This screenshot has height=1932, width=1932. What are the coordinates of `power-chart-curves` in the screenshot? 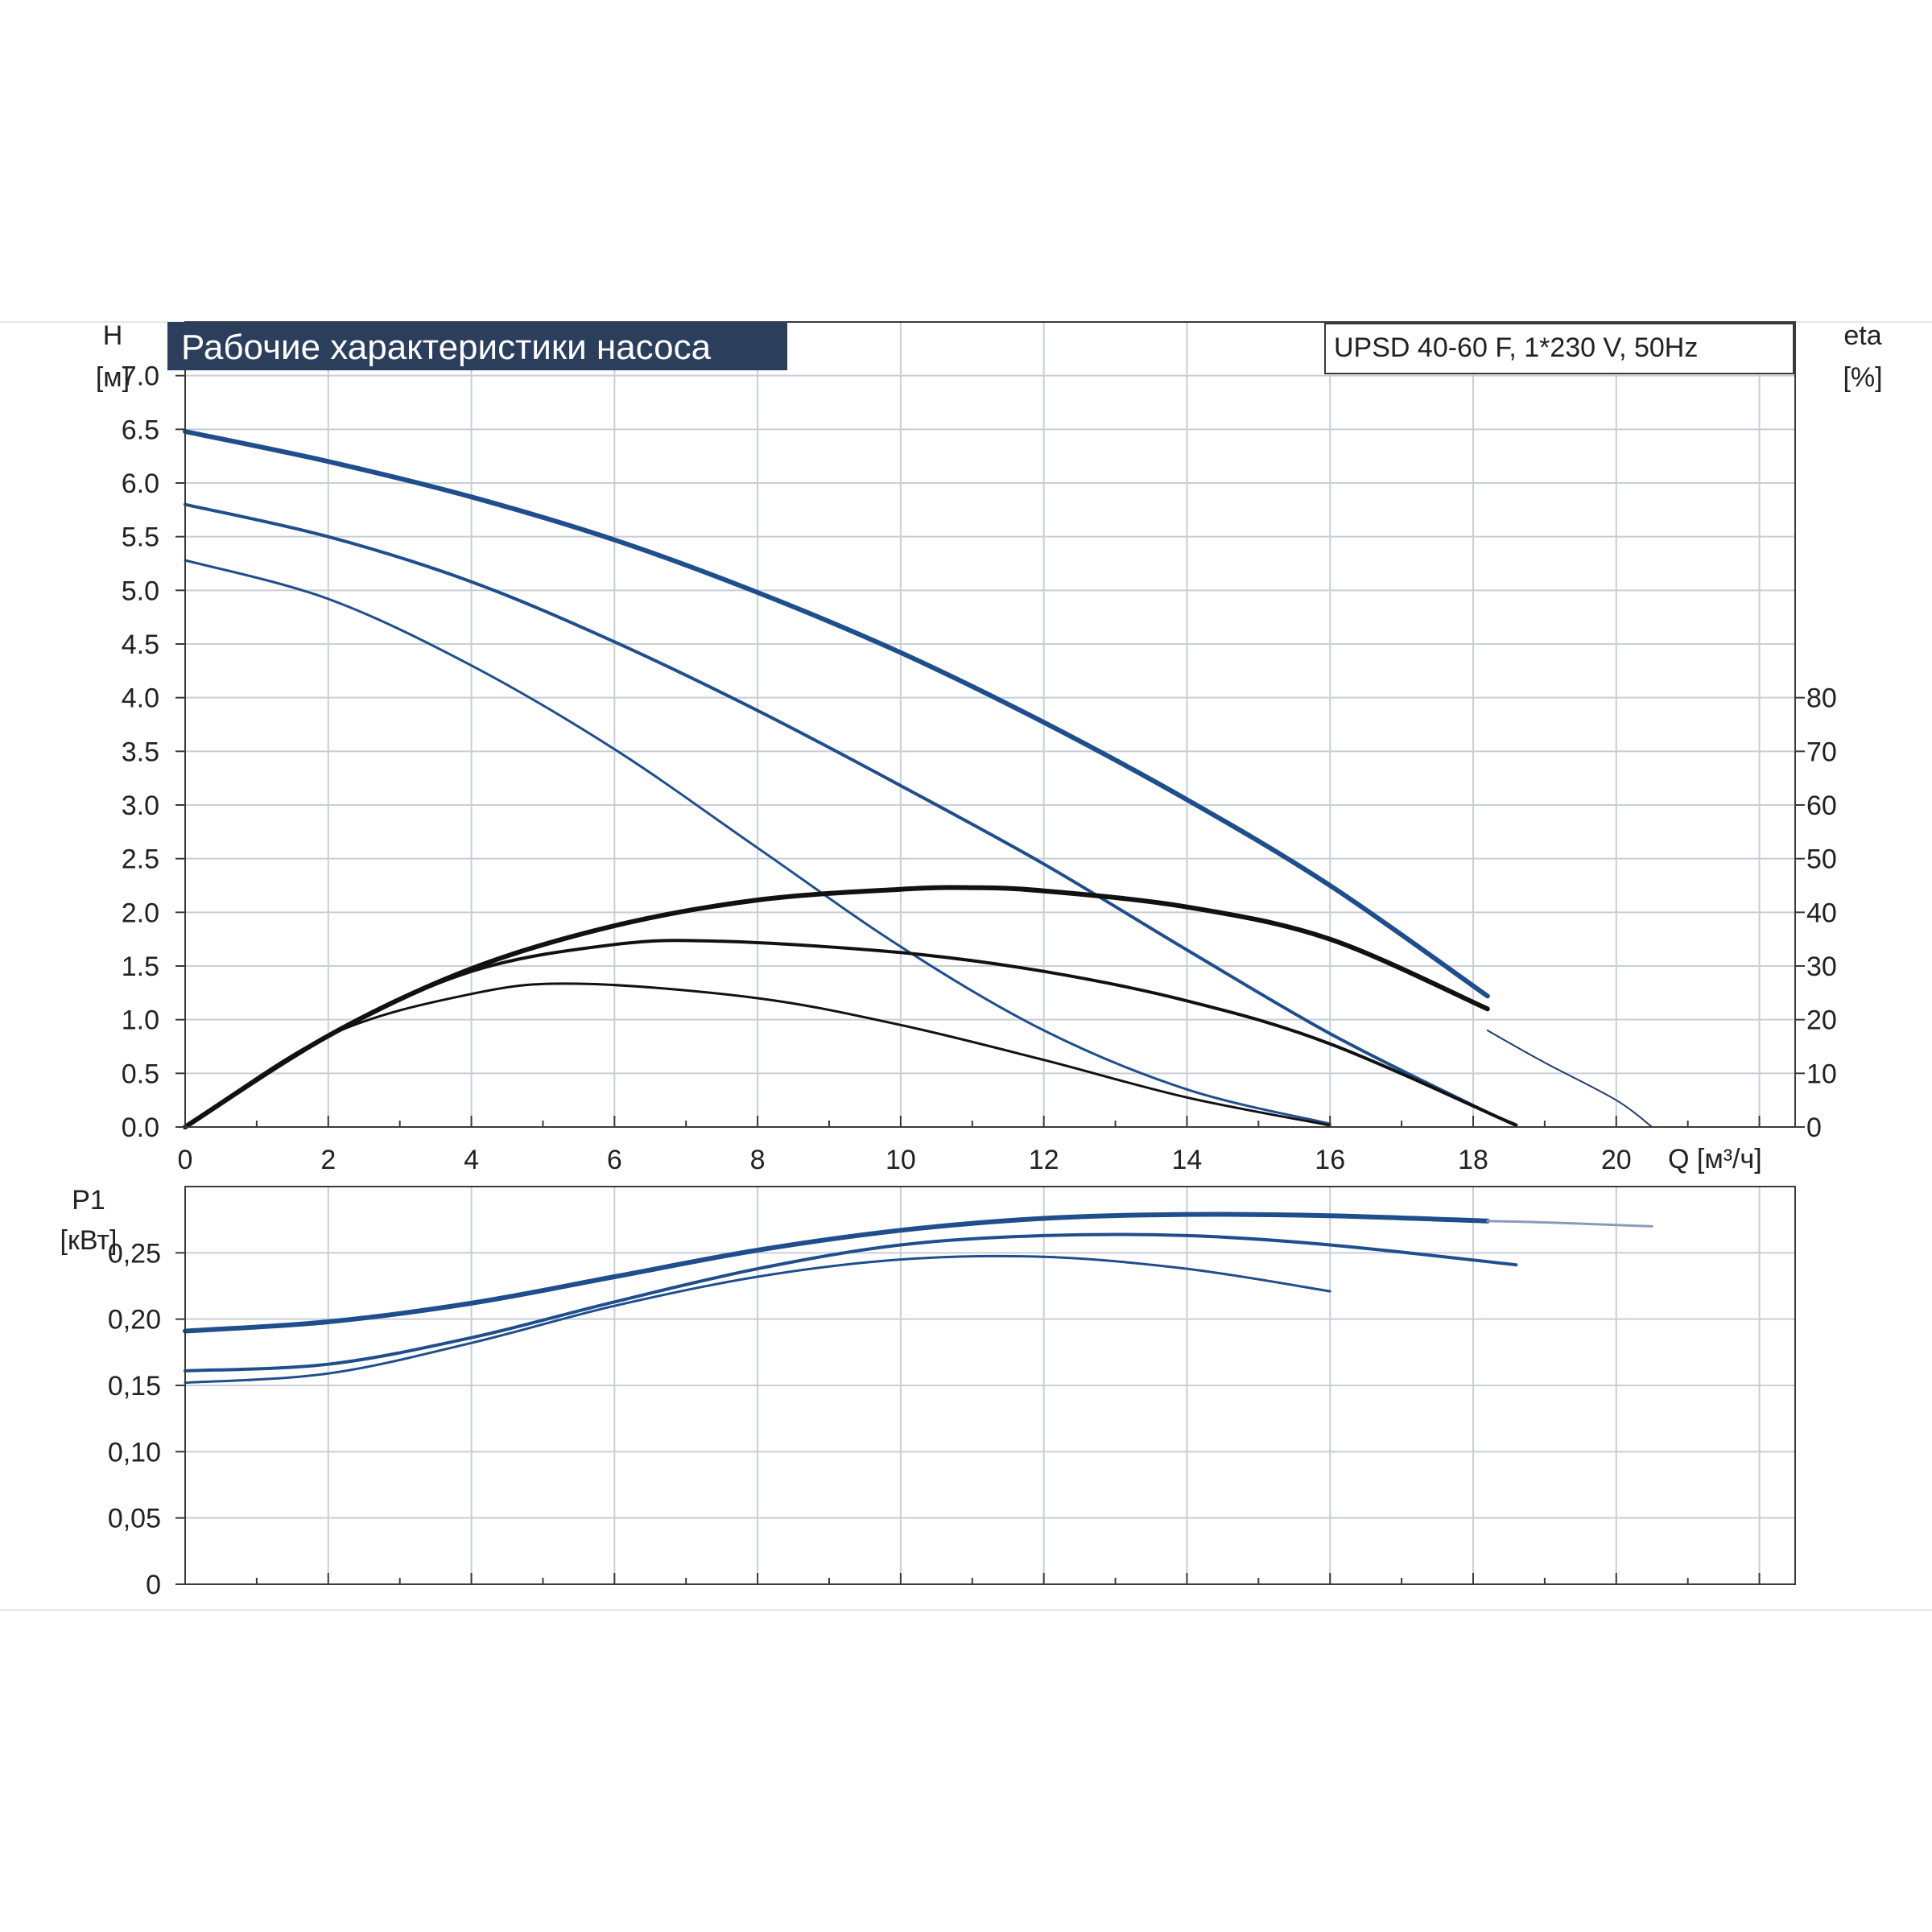 It's located at (918, 1298).